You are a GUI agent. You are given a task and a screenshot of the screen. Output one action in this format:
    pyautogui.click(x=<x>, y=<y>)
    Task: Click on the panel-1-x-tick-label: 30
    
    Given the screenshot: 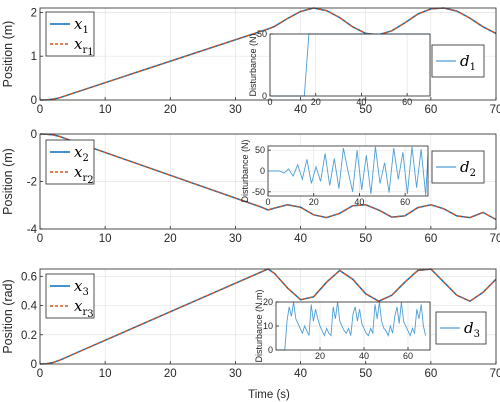 What is the action you would take?
    pyautogui.click(x=235, y=110)
    